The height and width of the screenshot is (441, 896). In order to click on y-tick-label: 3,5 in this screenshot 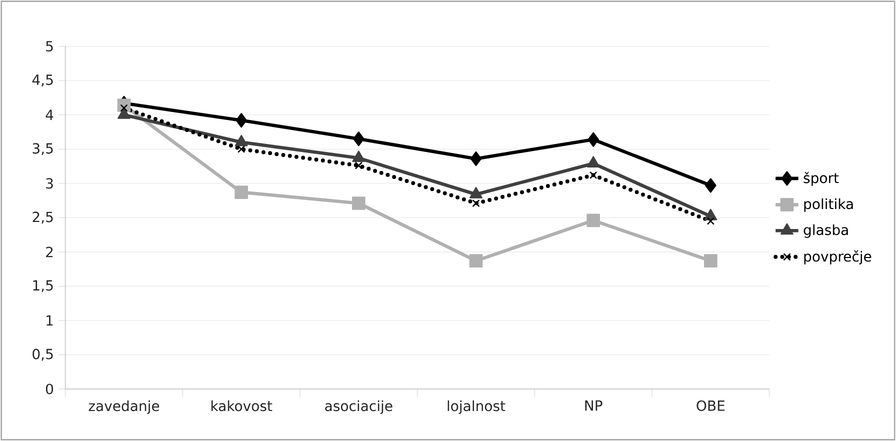, I will do `click(42, 149)`.